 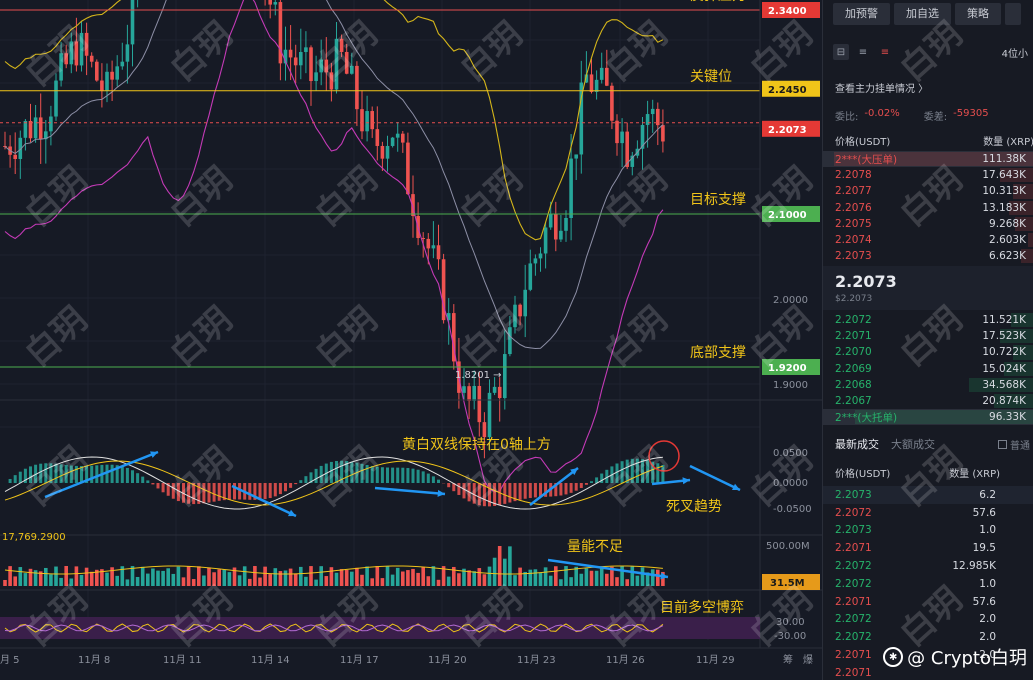 I want to click on trade-row: 2.2071 57.6, so click(x=928, y=602).